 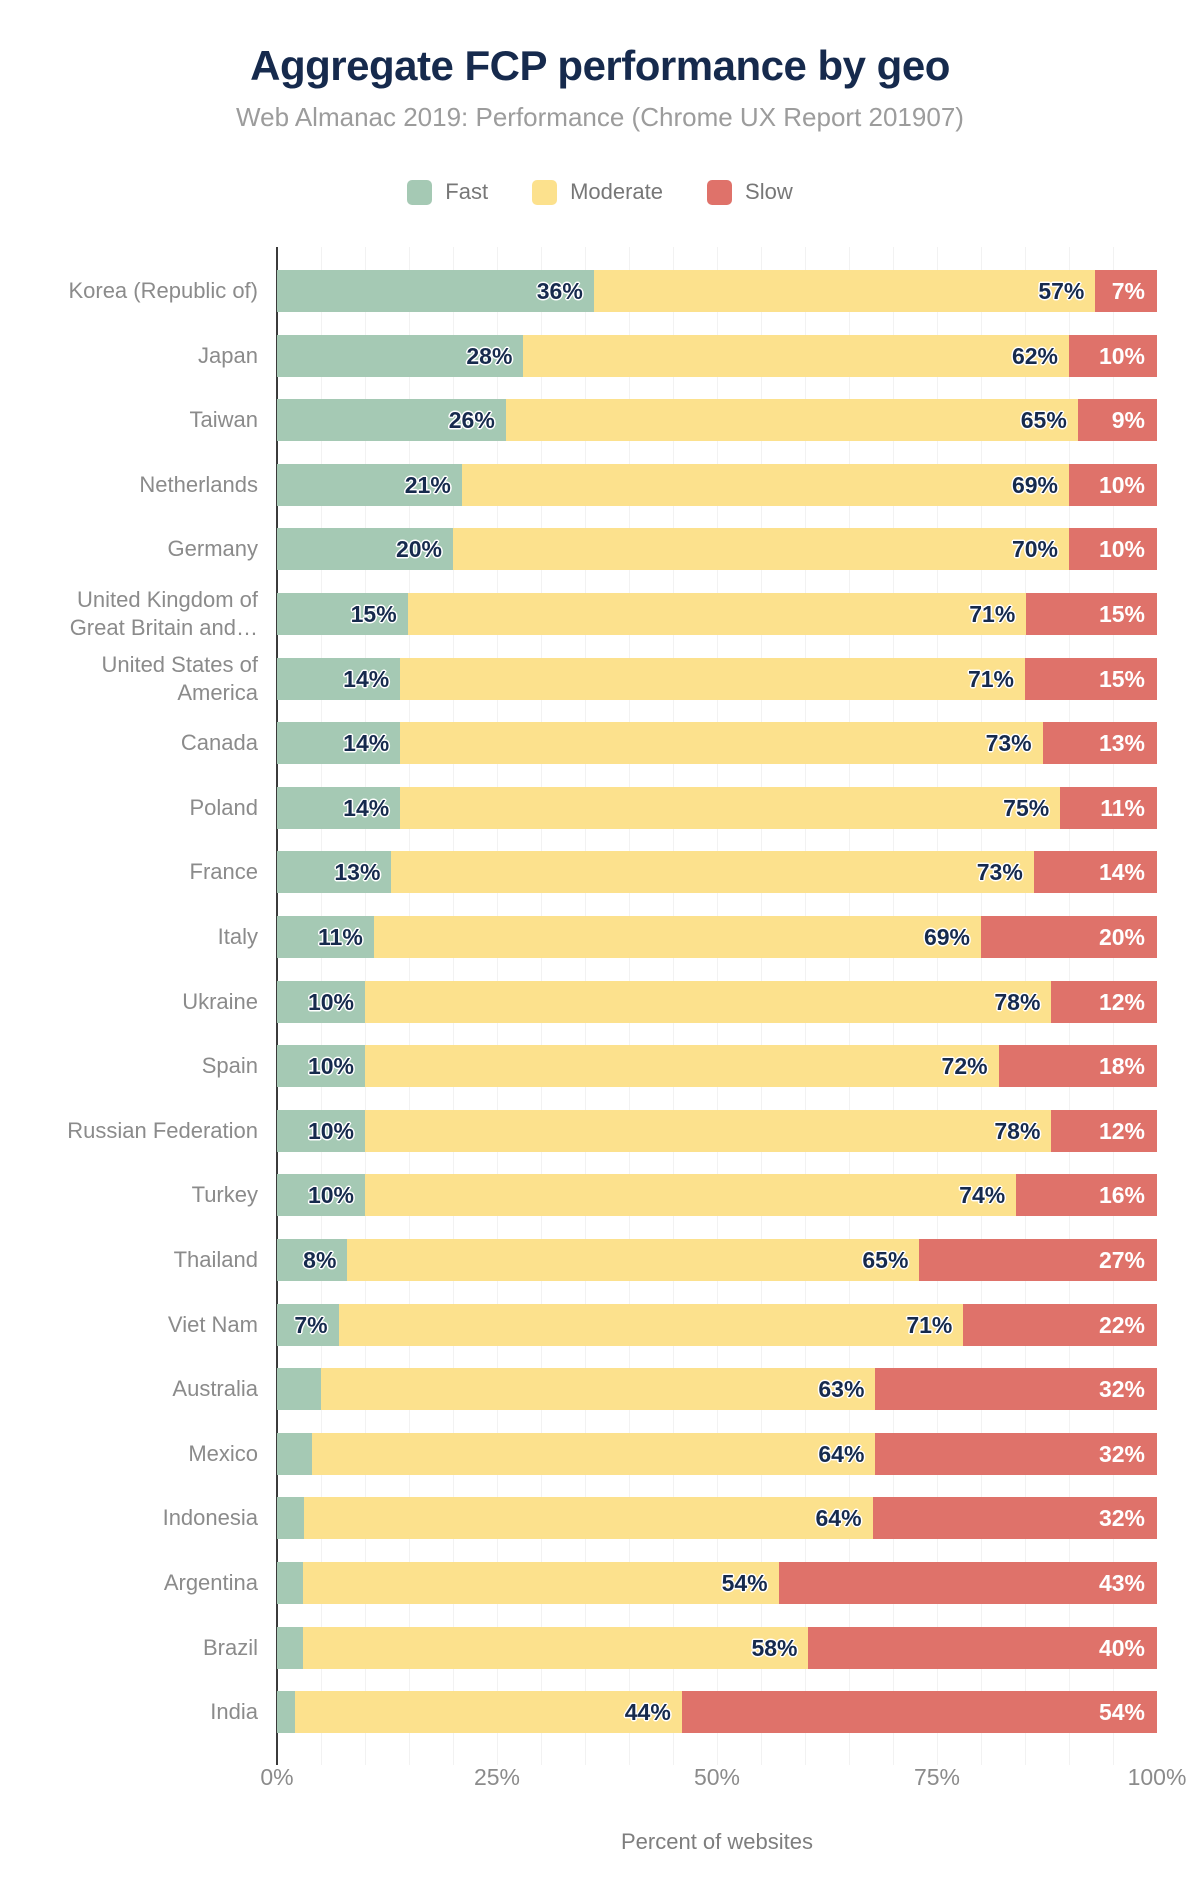 What do you see at coordinates (1117, 420) in the screenshot?
I see `bar-segment-slow: 9%` at bounding box center [1117, 420].